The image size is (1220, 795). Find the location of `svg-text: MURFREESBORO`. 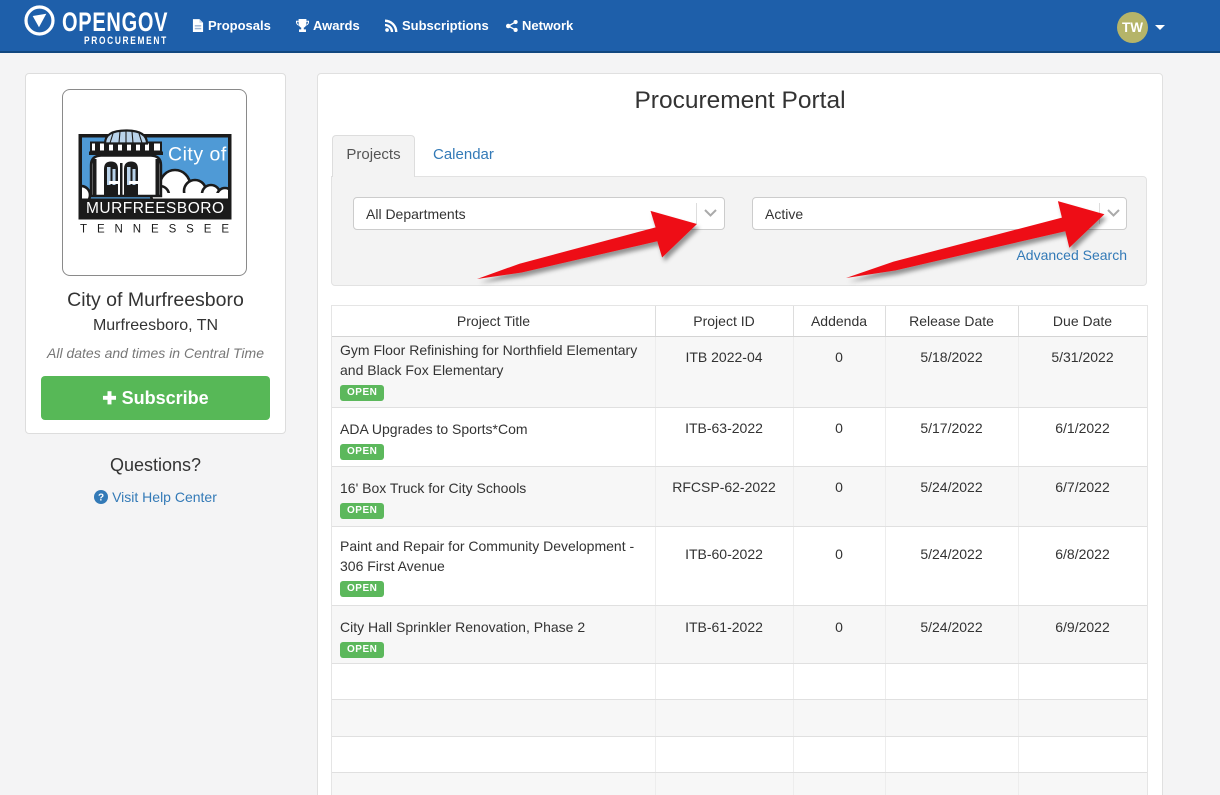

svg-text: MURFREESBORO is located at coordinates (155, 208).